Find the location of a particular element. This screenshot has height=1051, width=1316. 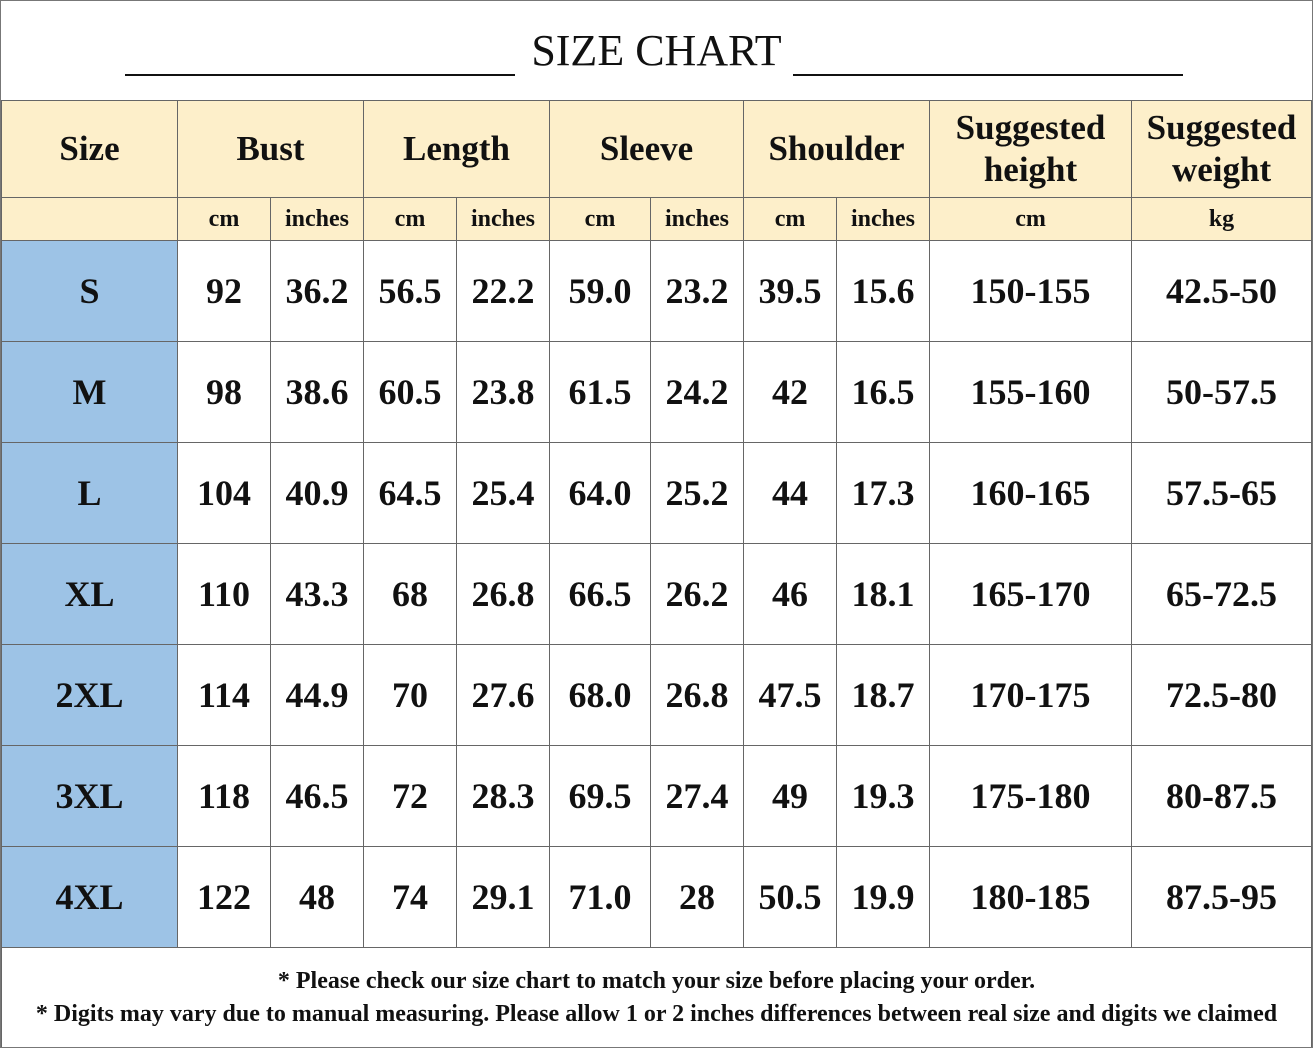

value-cell: 42.5-50 is located at coordinates (1222, 291).